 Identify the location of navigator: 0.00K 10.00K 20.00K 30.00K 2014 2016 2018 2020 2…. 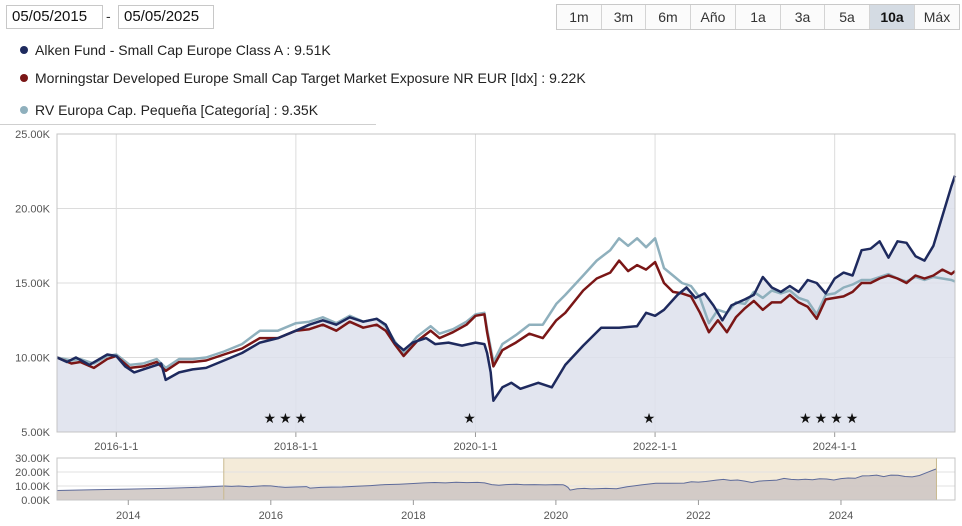
(485, 487).